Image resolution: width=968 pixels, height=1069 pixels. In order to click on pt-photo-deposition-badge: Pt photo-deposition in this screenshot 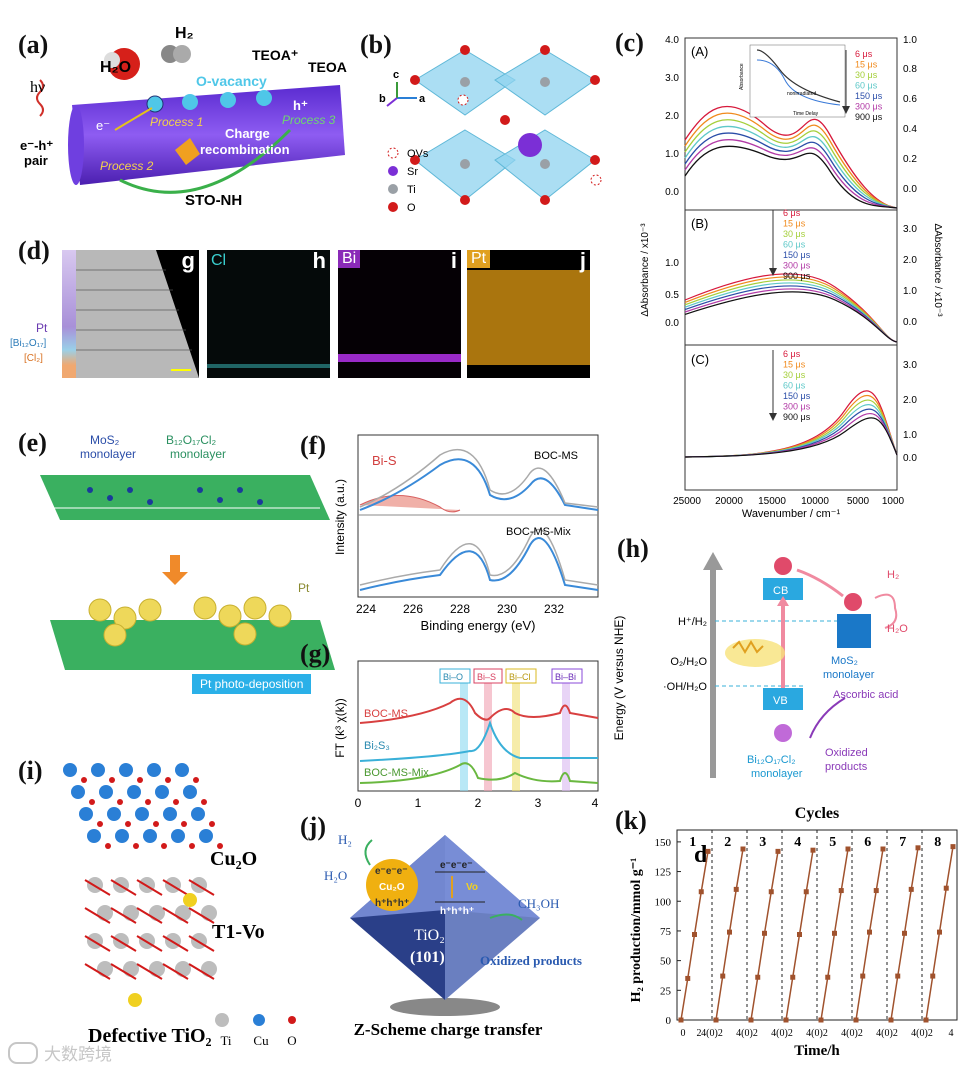, I will do `click(252, 684)`.